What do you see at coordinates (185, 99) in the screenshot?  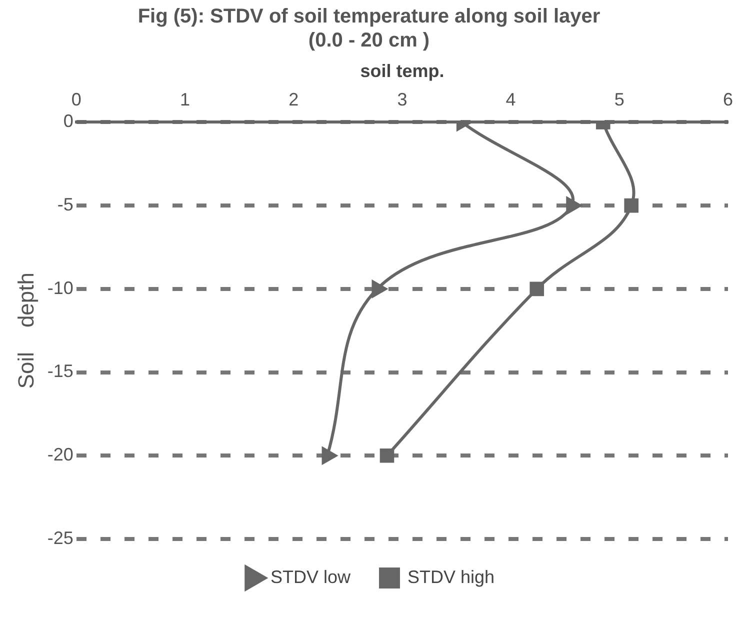 I see `x-tick-label: 1` at bounding box center [185, 99].